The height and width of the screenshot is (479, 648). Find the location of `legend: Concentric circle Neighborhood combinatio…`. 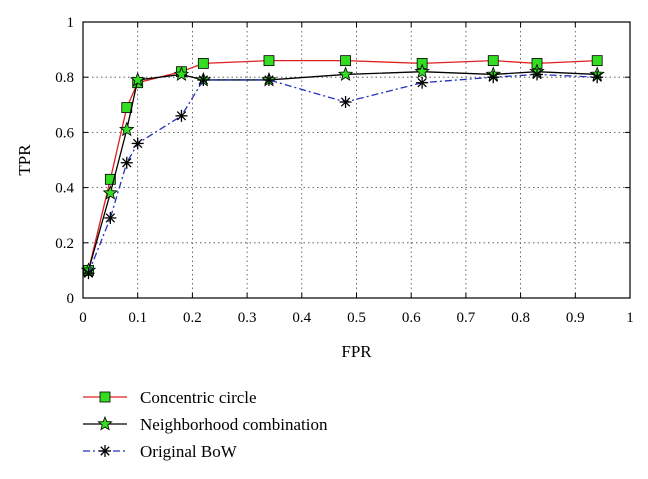

legend: Concentric circle Neighborhood combinatio… is located at coordinates (205, 424).